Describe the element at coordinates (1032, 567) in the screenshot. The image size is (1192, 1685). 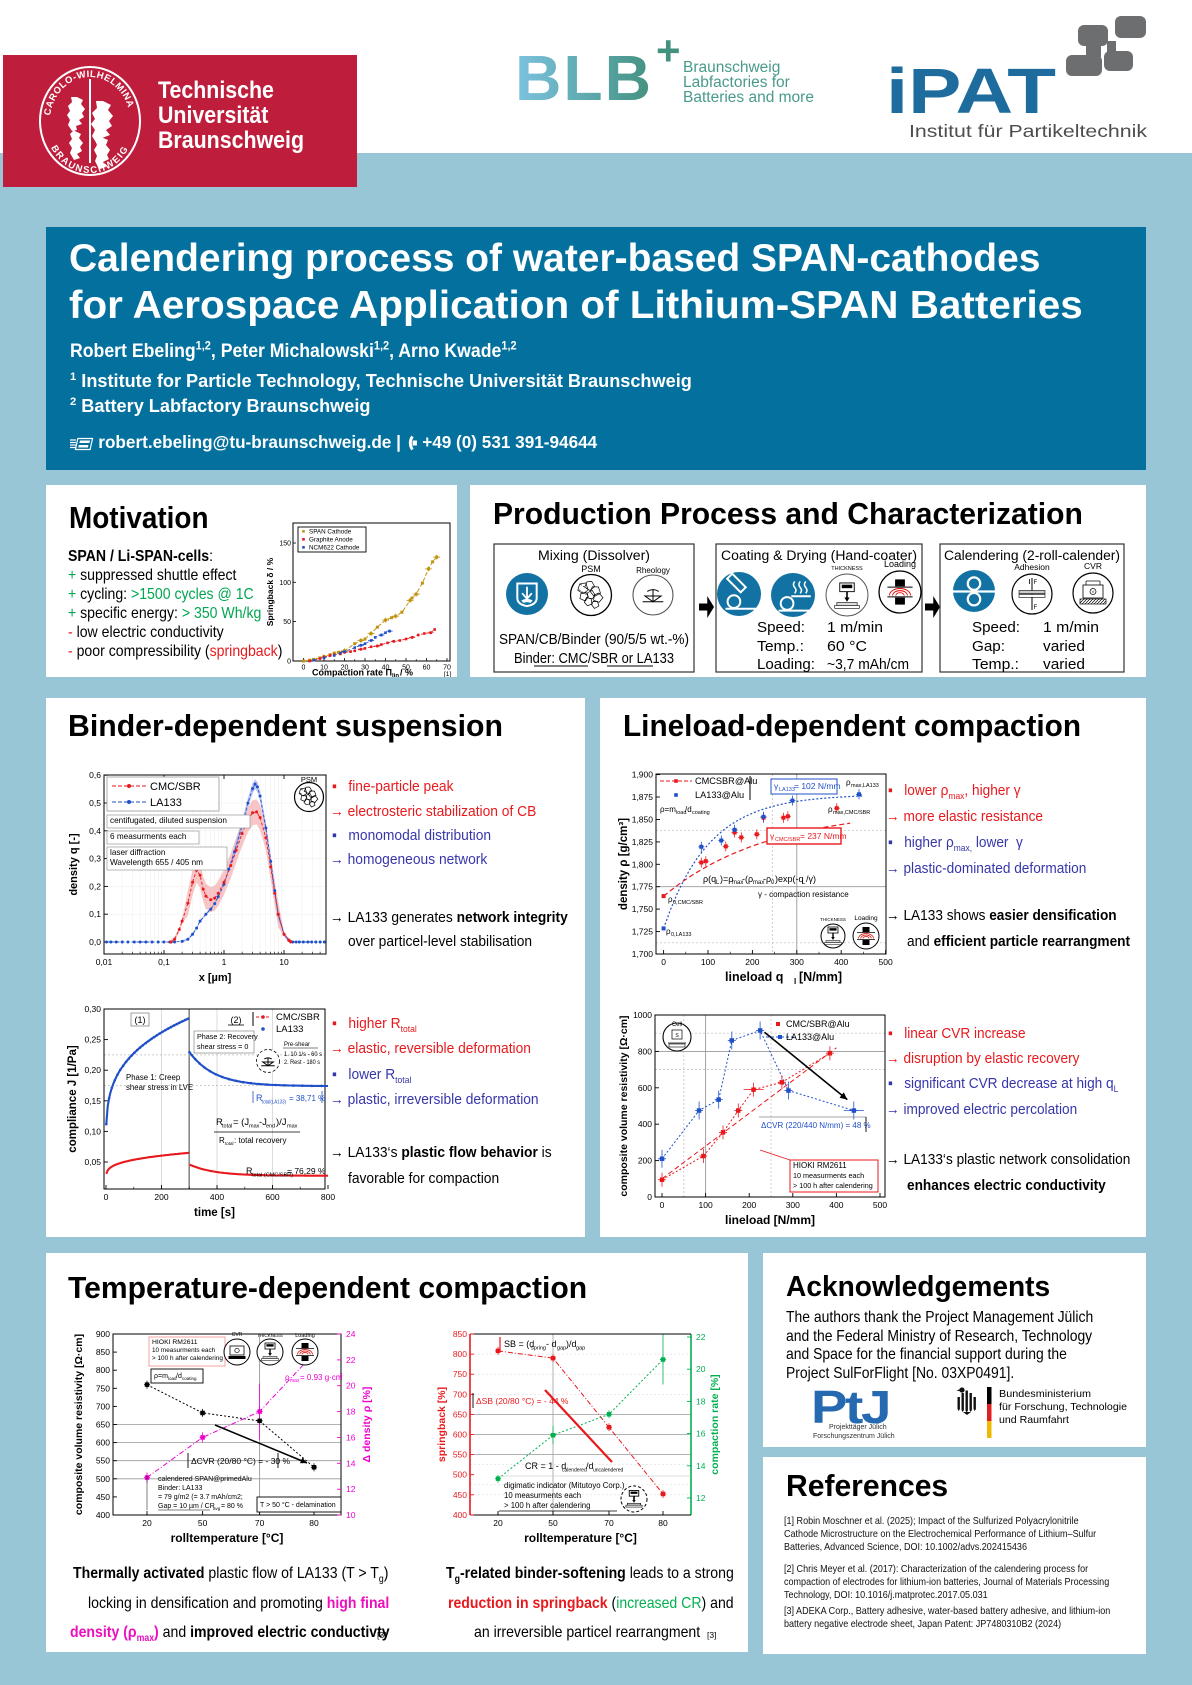
I see `svg-text: Adhesion` at that location.